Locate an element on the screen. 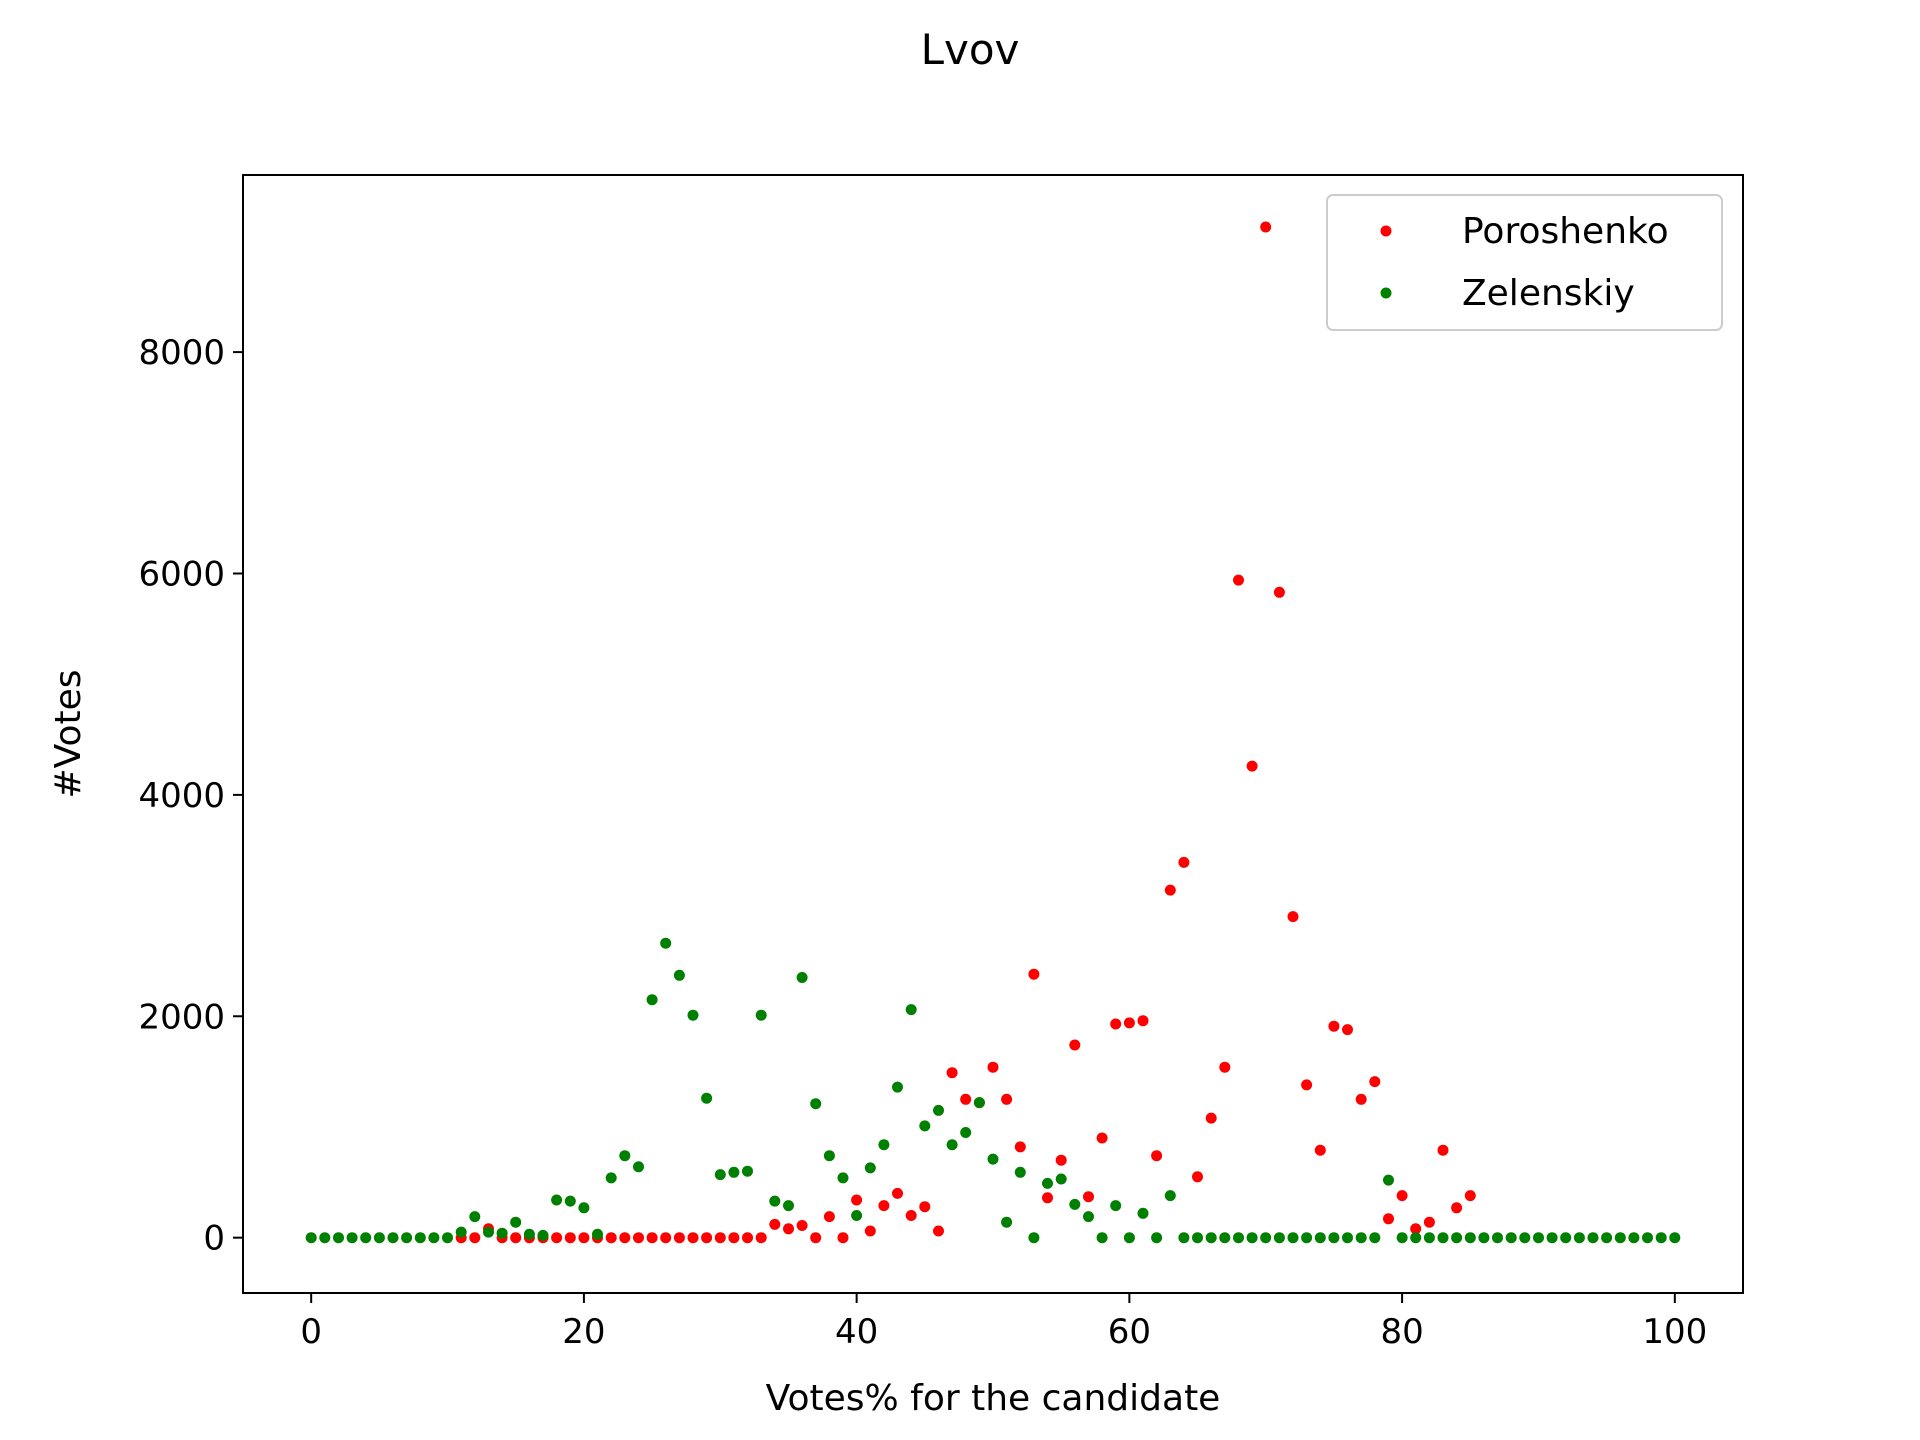  legend-marker-zelenskiy is located at coordinates (1386, 293).